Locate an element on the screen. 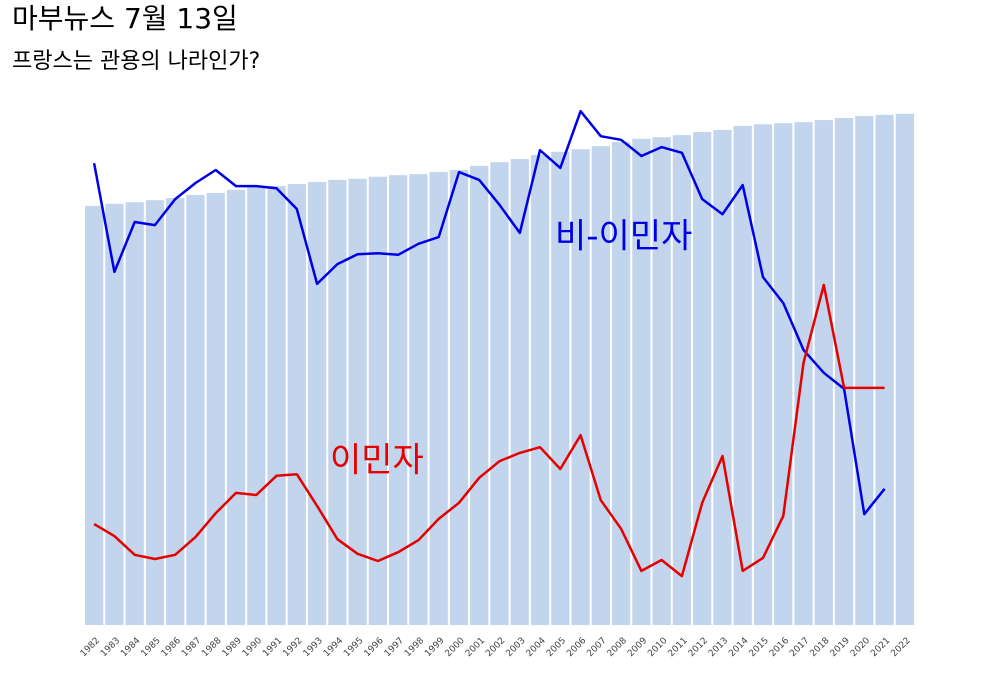 The width and height of the screenshot is (1000, 692). x-tick-label: 2018 is located at coordinates (819, 647).